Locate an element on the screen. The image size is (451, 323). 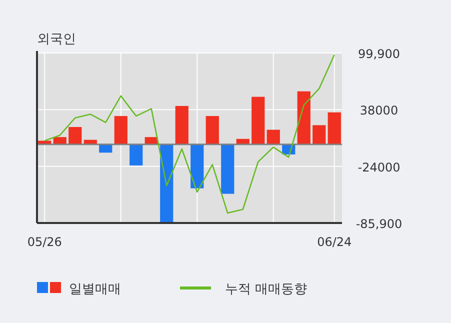
legend-item: 누적 매매동향 is located at coordinates (244, 289).